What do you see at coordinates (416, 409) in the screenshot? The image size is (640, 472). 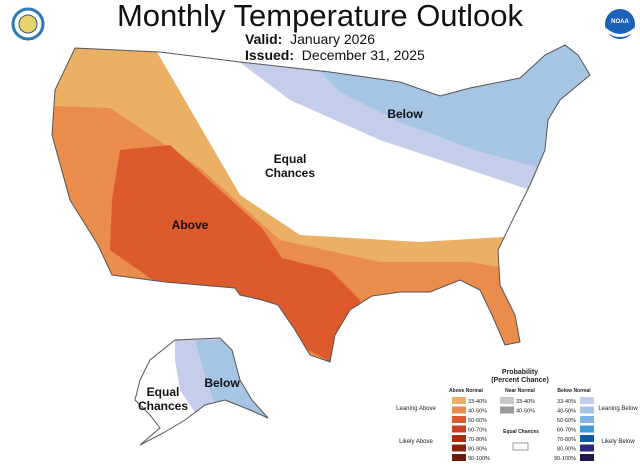 I see `legend-leaning-above: Leaning Above` at bounding box center [416, 409].